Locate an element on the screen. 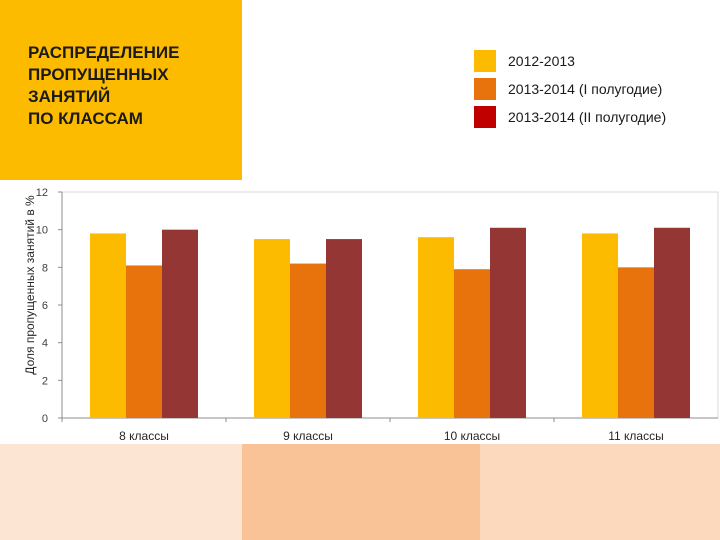 The image size is (720, 540). legend-label-1: 2012-2013 is located at coordinates (541, 61).